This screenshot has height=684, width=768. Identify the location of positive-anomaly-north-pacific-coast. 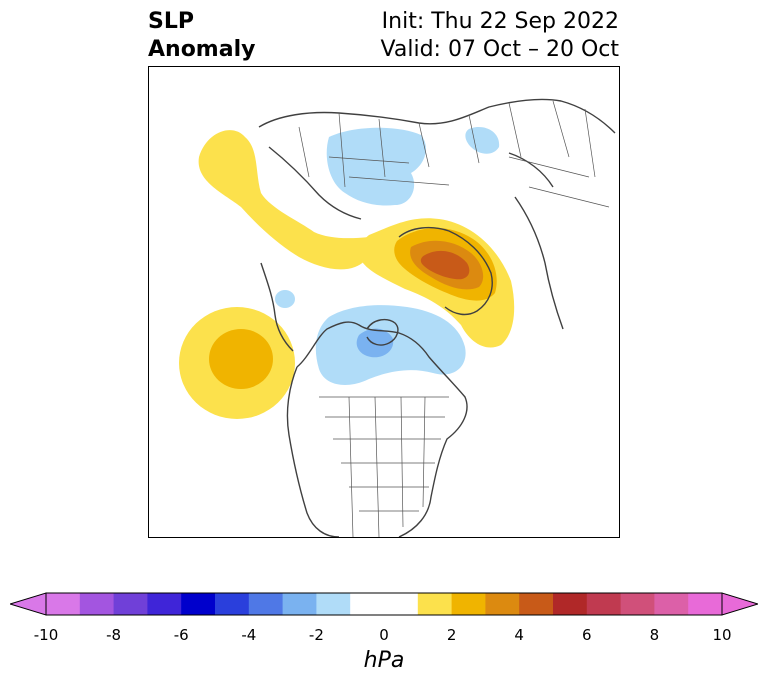
(285, 200).